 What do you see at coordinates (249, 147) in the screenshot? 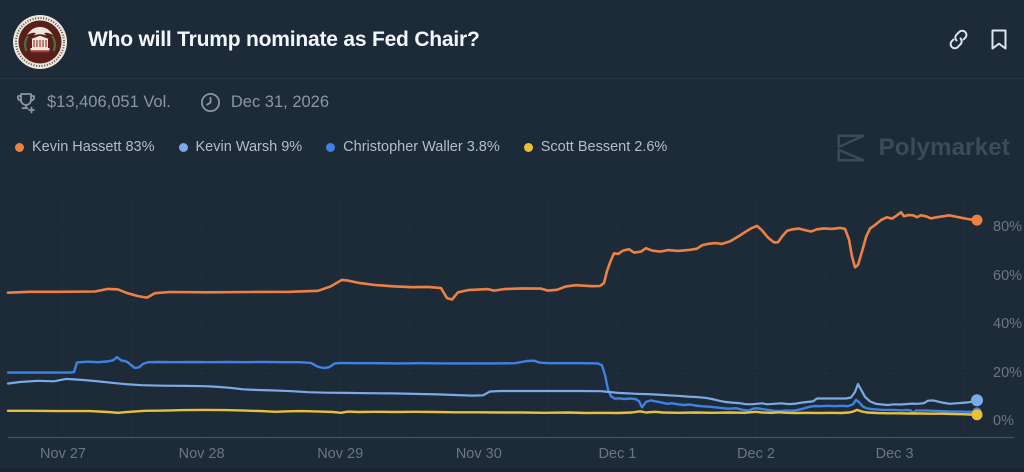
I see `legend-label: Kevin Warsh 9%` at bounding box center [249, 147].